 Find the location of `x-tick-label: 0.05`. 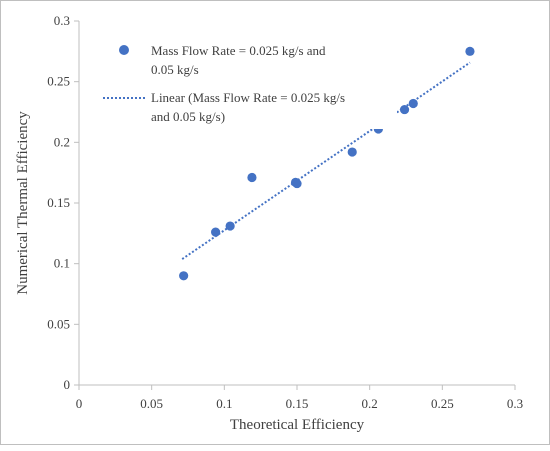

x-tick-label: 0.05 is located at coordinates (151, 403).